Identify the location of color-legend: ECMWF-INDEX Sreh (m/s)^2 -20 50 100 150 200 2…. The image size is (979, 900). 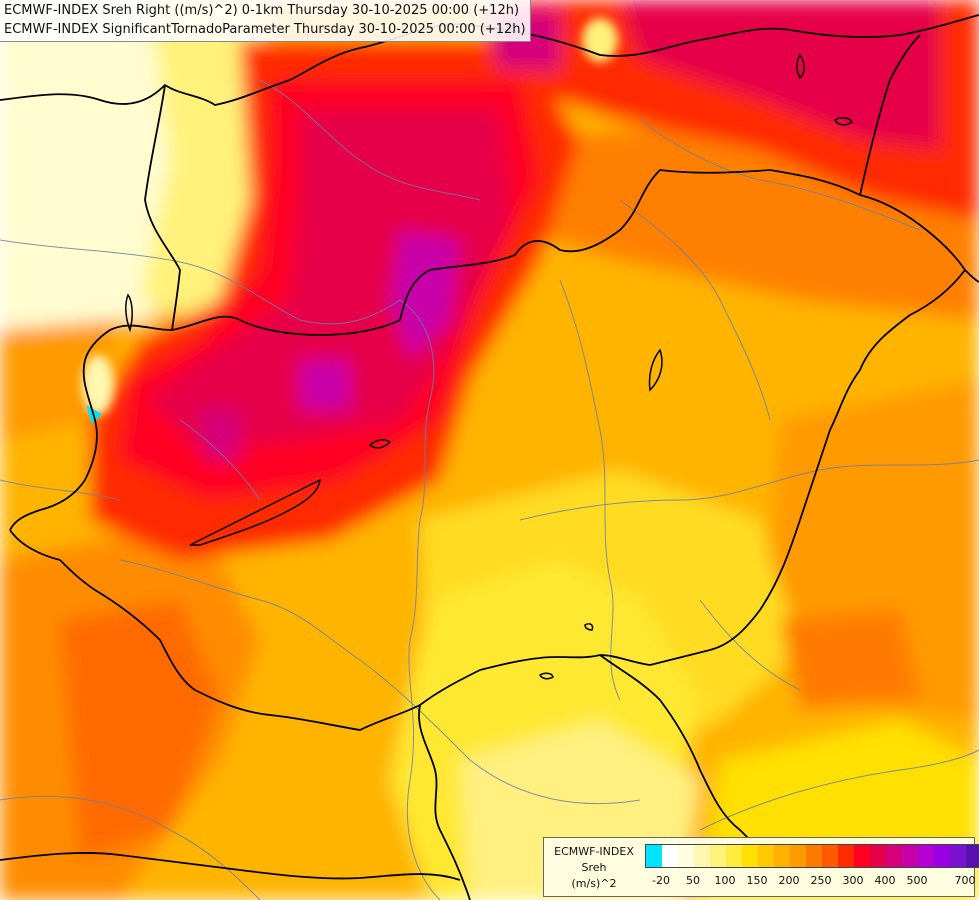
(761, 867).